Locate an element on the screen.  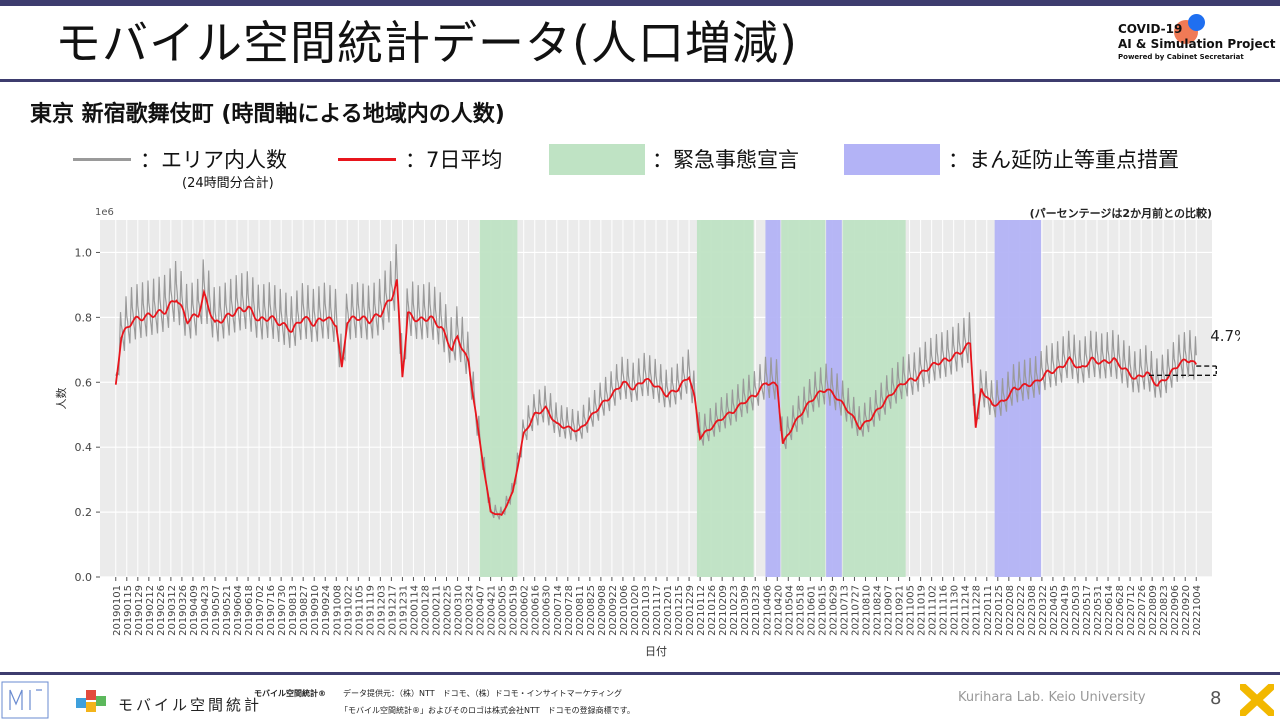
bottom-rule is located at coordinates (640, 673).